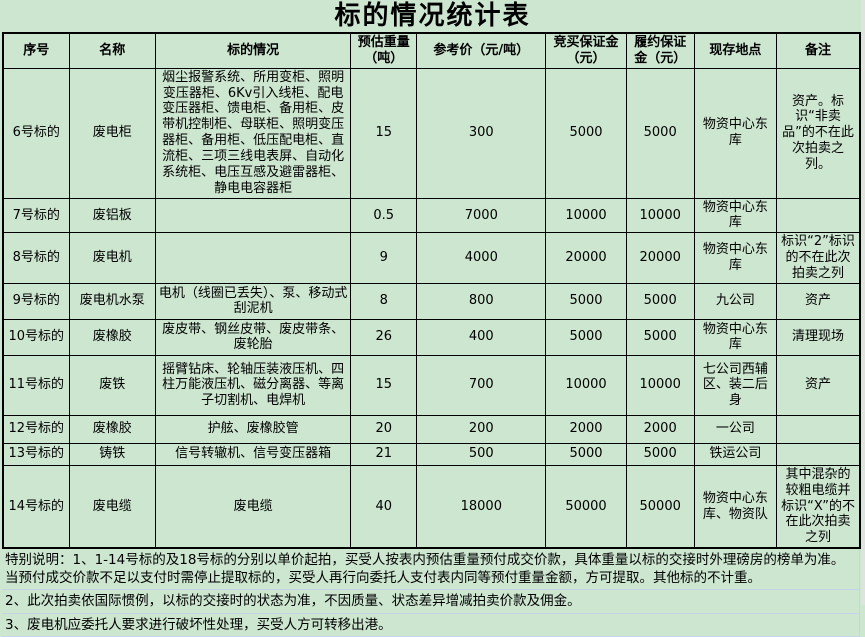 This screenshot has width=865, height=637. Describe the element at coordinates (384, 337) in the screenshot. I see `cell-weight: 26` at that location.